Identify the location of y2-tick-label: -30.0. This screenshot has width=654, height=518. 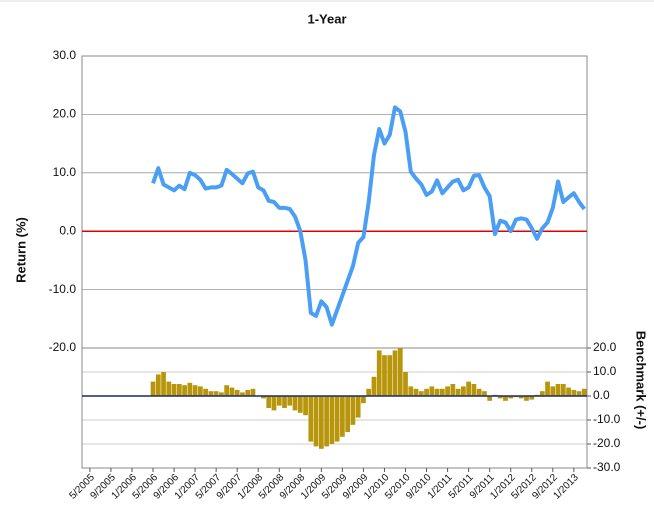
(607, 467).